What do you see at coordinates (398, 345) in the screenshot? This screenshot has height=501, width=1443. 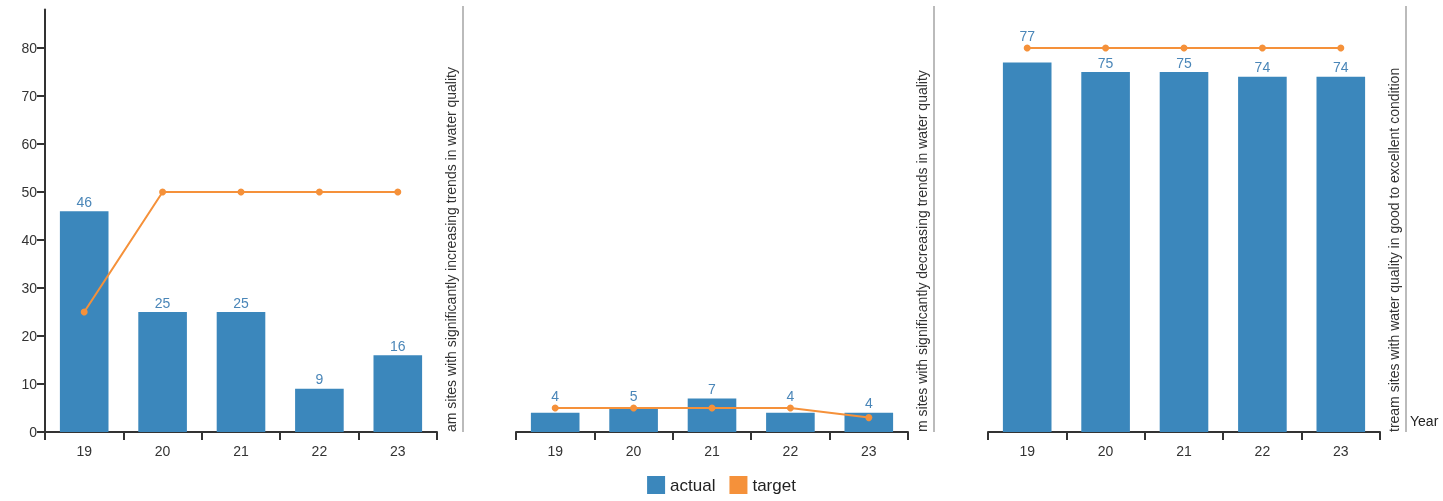 I see `data-label: 16` at bounding box center [398, 345].